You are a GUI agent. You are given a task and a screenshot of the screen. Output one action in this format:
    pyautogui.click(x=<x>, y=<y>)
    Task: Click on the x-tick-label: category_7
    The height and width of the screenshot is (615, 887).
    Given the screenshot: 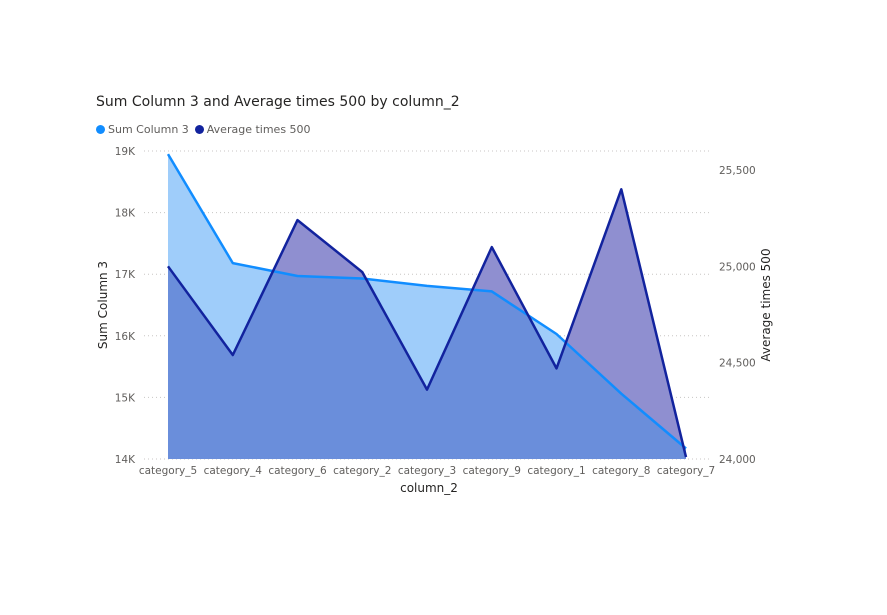 What is the action you would take?
    pyautogui.click(x=686, y=471)
    